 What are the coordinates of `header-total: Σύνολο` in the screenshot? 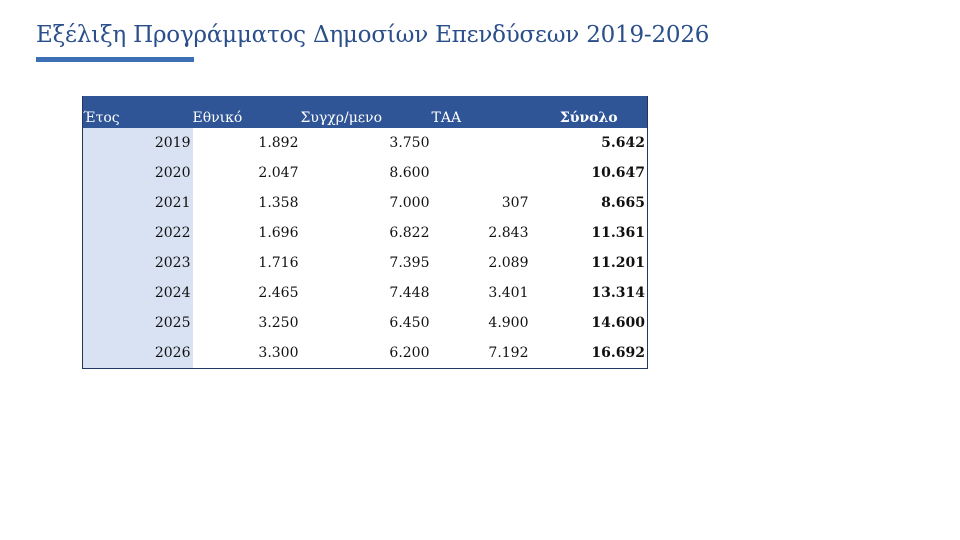 It's located at (589, 112).